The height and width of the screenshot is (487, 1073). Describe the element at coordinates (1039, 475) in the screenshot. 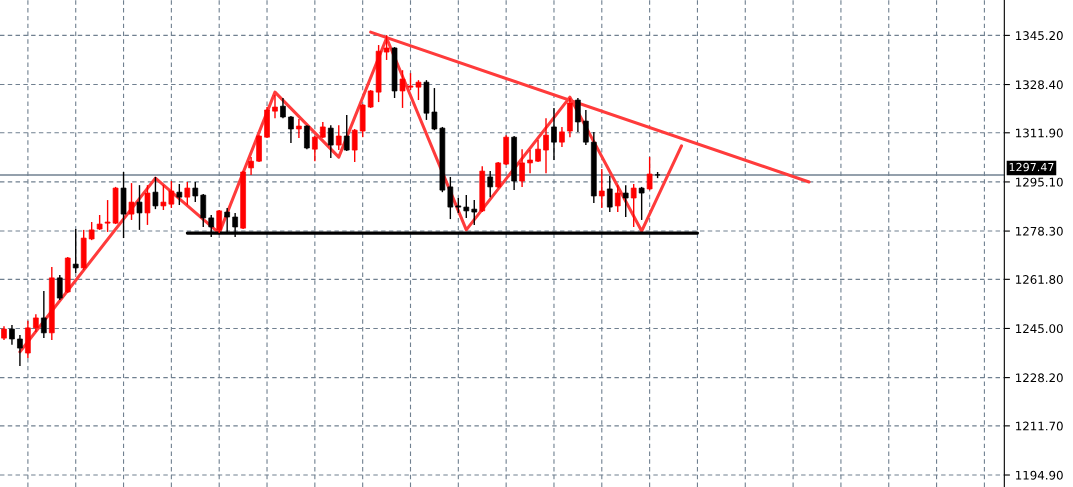

I see `y-tick-label: 1194.90` at that location.